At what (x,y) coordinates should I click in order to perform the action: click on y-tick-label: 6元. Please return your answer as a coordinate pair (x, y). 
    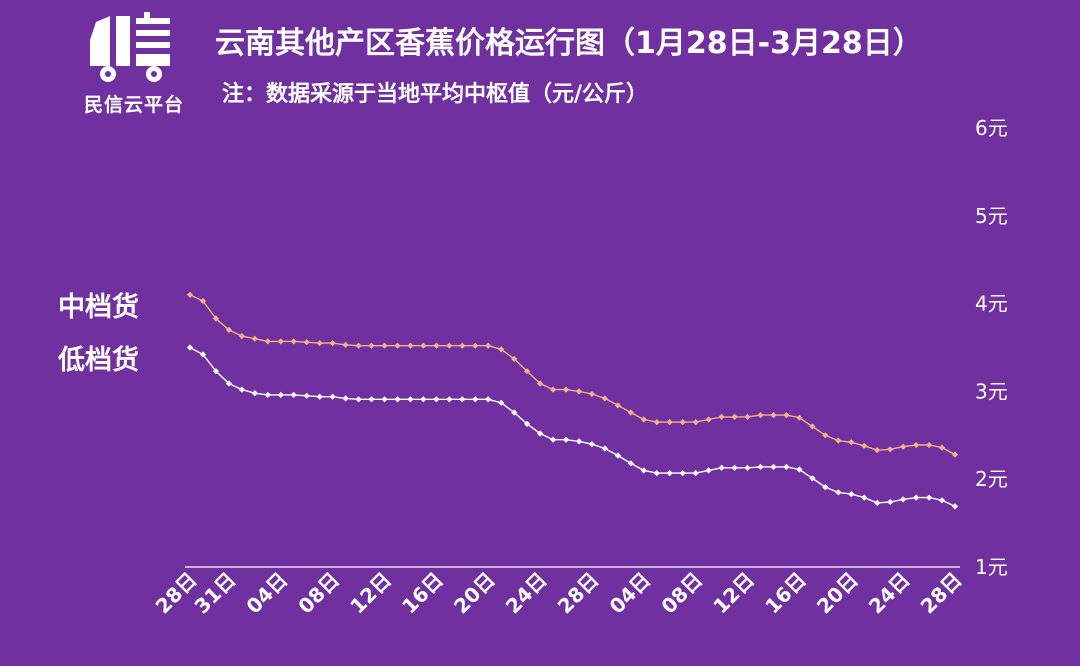
    Looking at the image, I should click on (991, 128).